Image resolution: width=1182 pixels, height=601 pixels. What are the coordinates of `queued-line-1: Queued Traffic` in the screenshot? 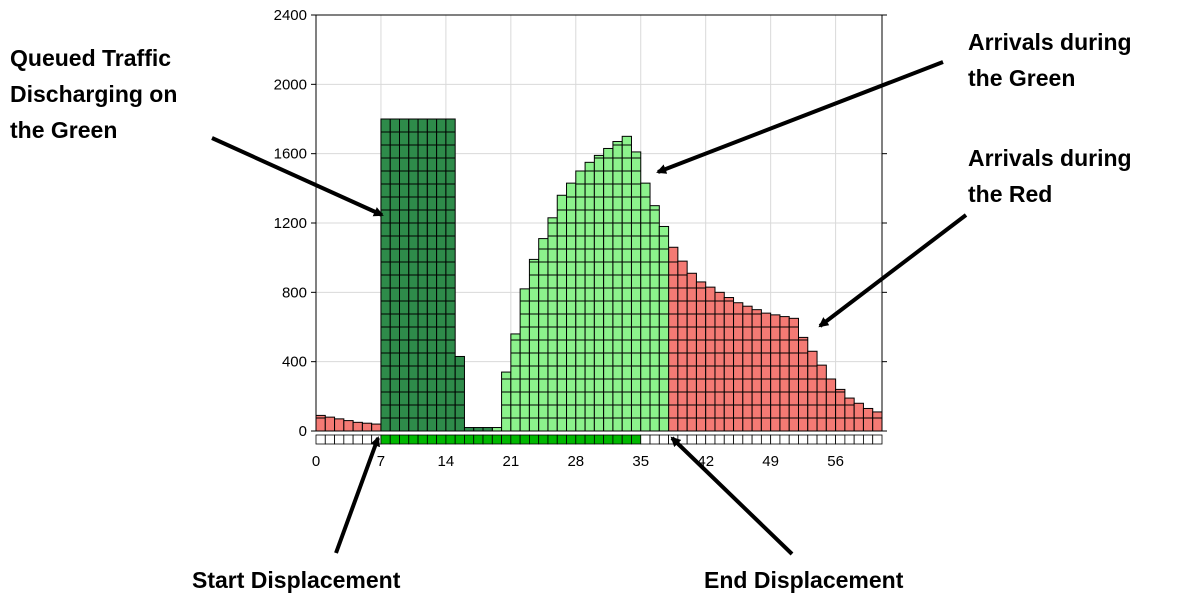 It's located at (91, 58).